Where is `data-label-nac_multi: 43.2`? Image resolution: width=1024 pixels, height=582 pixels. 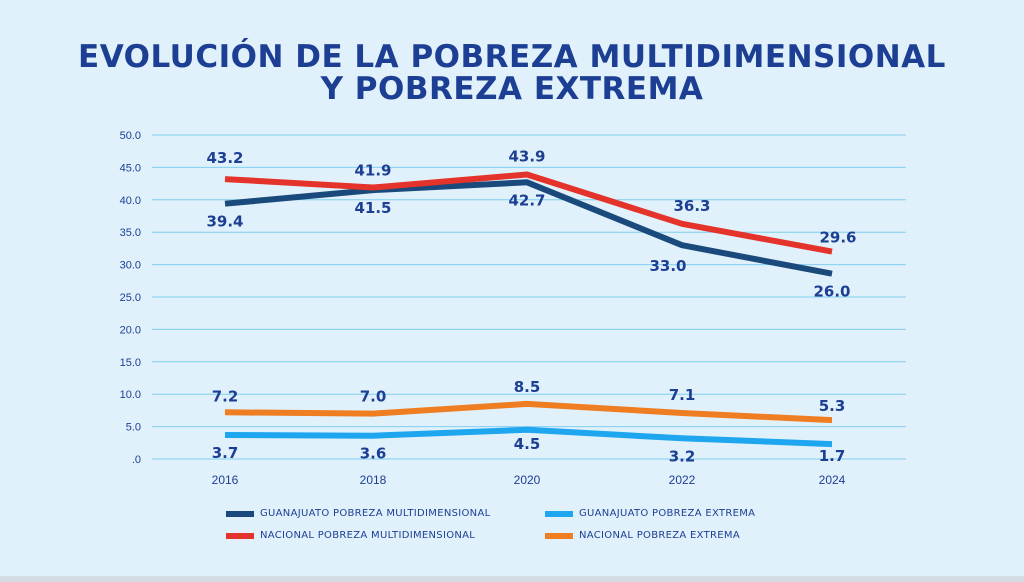
data-label-nac_multi: 43.2 is located at coordinates (224, 158).